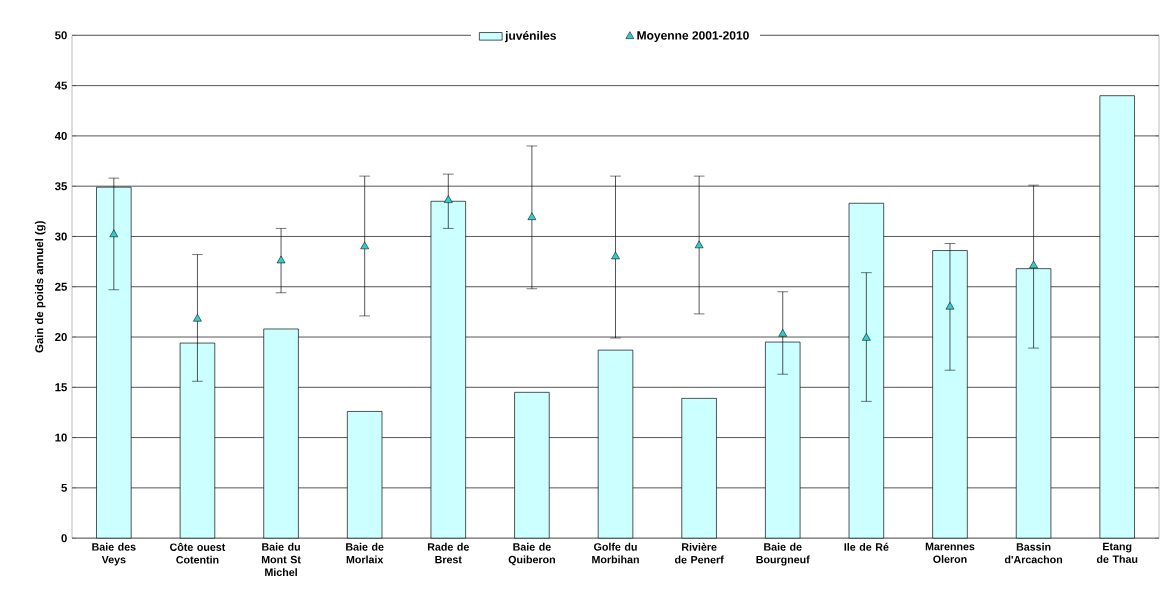 This screenshot has width=1171, height=614. I want to click on y-tick-label: 30, so click(60, 236).